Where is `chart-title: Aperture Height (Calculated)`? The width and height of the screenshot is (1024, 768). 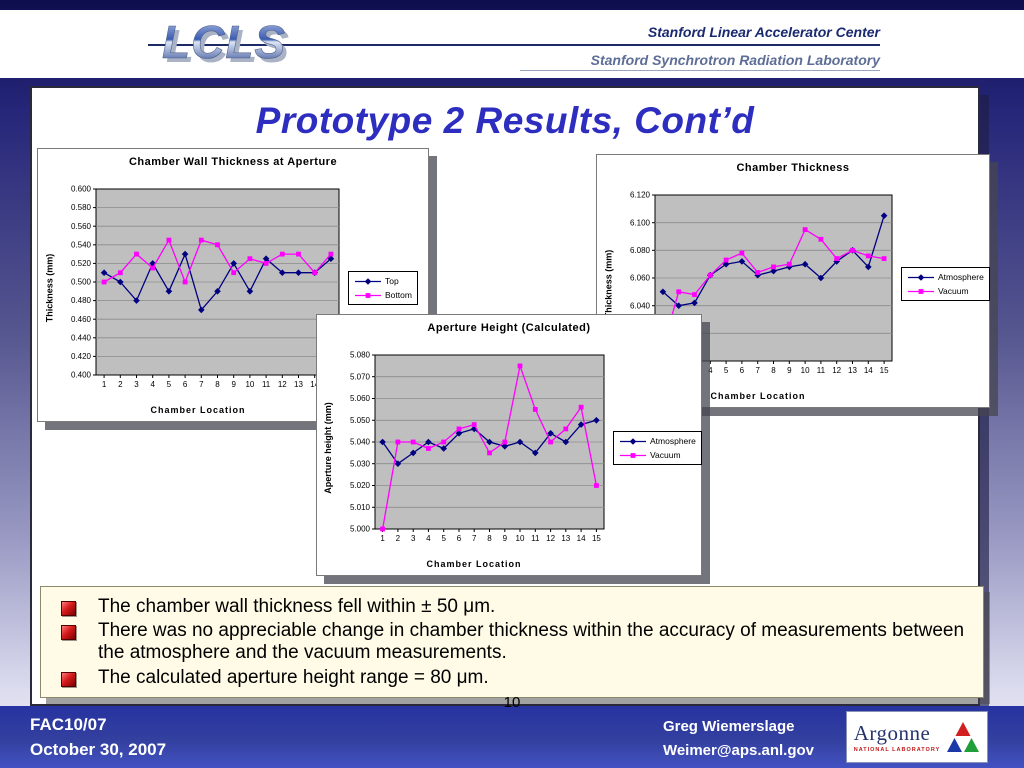
chart-title: Aperture Height (Calculated) is located at coordinates (509, 328).